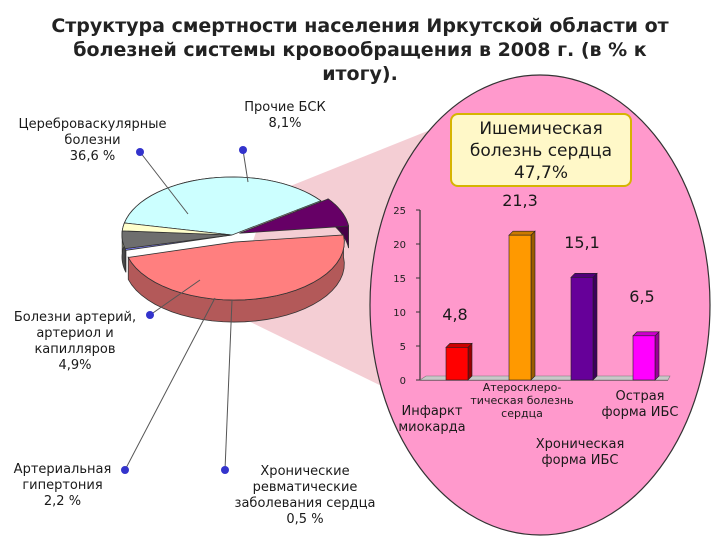  Describe the element at coordinates (305, 471) in the screenshot. I see `label-rheumatic-line1: Хронические` at that location.